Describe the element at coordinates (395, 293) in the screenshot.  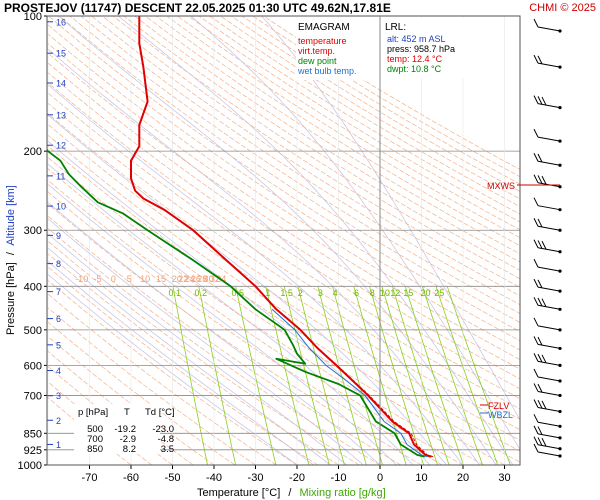
I see `mixing-ratio-label: 12` at that location.